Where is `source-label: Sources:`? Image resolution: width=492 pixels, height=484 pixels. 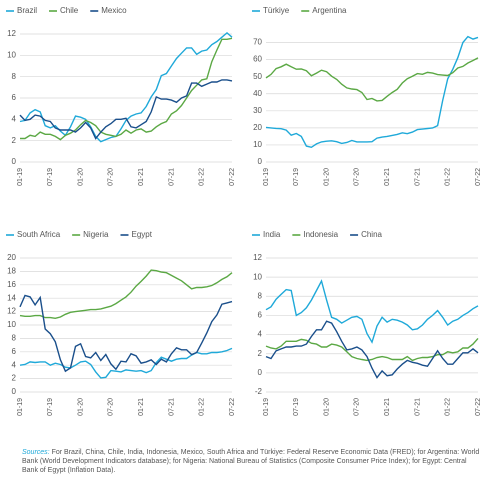
source-label: Sources: is located at coordinates (36, 452).